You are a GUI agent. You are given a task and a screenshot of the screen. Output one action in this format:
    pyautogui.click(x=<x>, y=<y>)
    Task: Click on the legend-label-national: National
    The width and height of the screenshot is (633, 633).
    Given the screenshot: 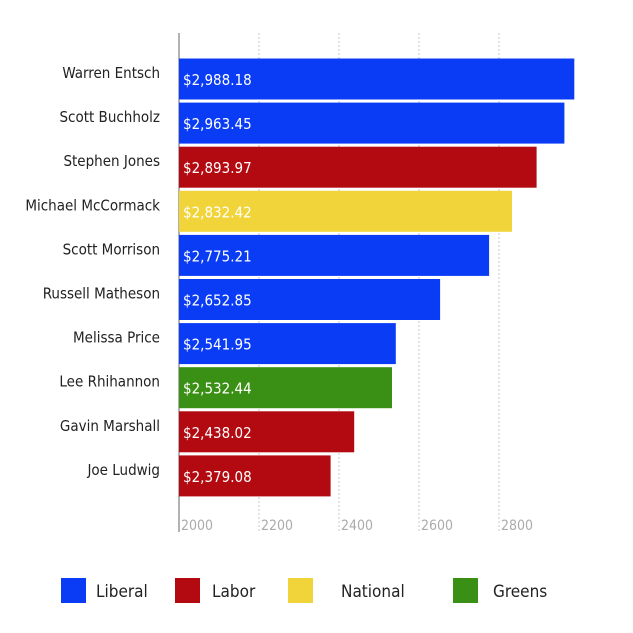 What is the action you would take?
    pyautogui.click(x=373, y=592)
    